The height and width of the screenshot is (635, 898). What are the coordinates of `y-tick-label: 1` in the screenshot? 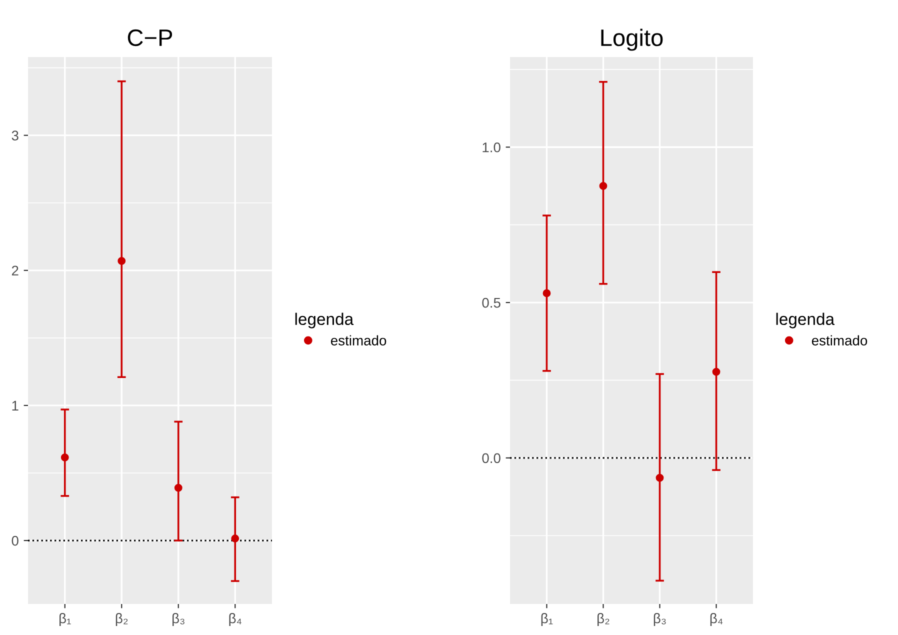 It's located at (15, 405).